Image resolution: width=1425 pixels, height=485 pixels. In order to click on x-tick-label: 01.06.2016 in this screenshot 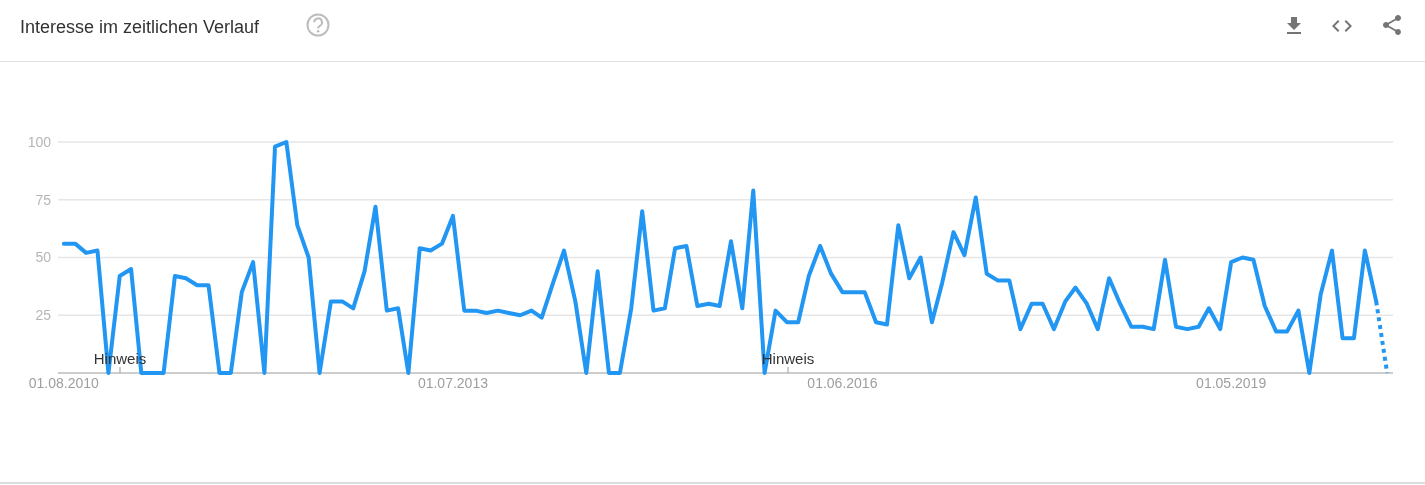, I will do `click(842, 383)`.